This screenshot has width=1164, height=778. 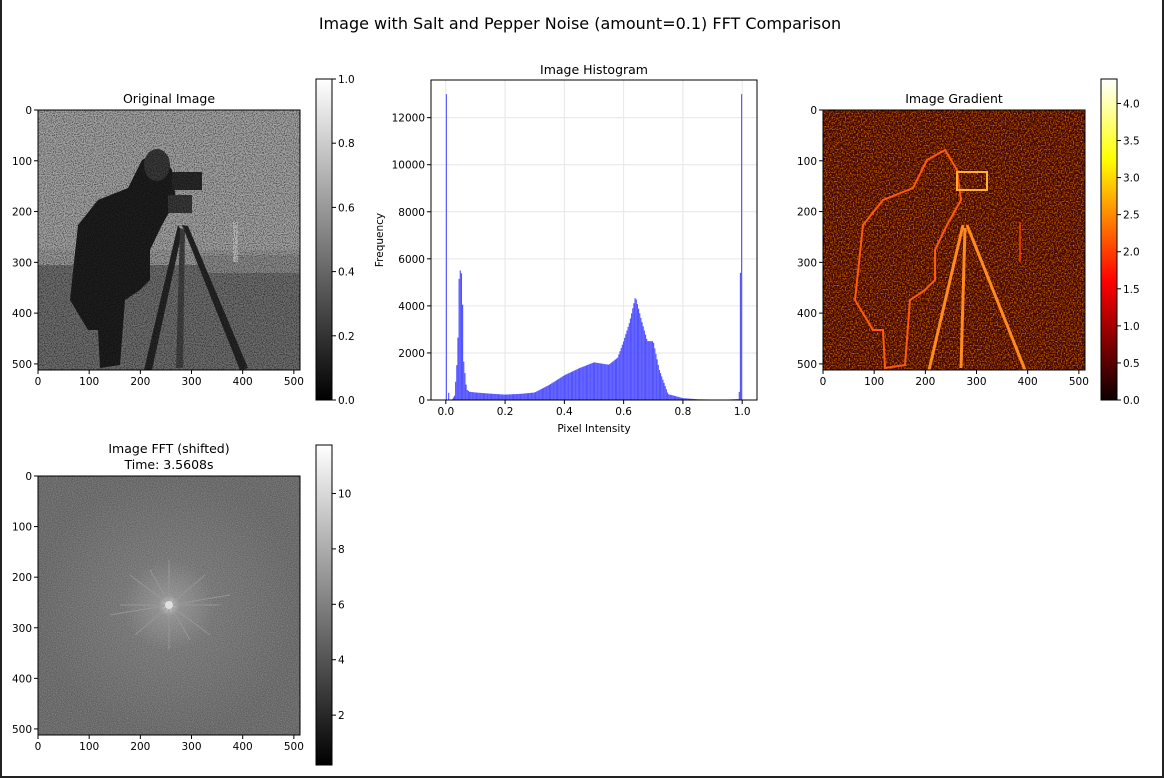 What do you see at coordinates (344, 494) in the screenshot?
I see `fft-cbtick-label: 10` at bounding box center [344, 494].